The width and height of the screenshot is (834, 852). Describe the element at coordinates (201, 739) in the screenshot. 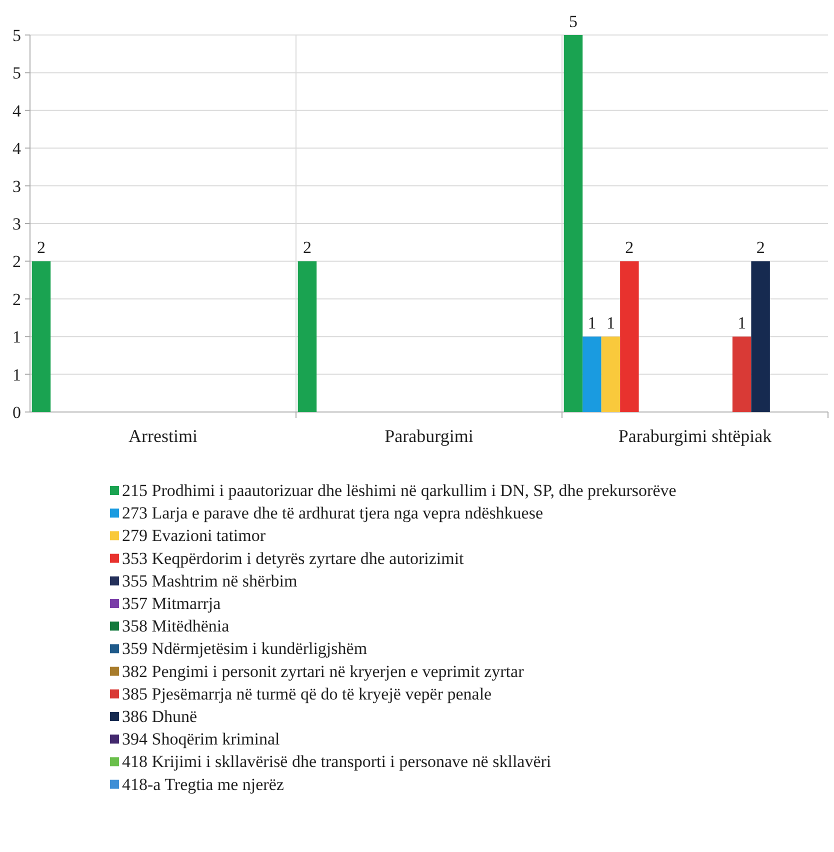

I see `legend-label: 394 Shoqërim kriminal` at that location.